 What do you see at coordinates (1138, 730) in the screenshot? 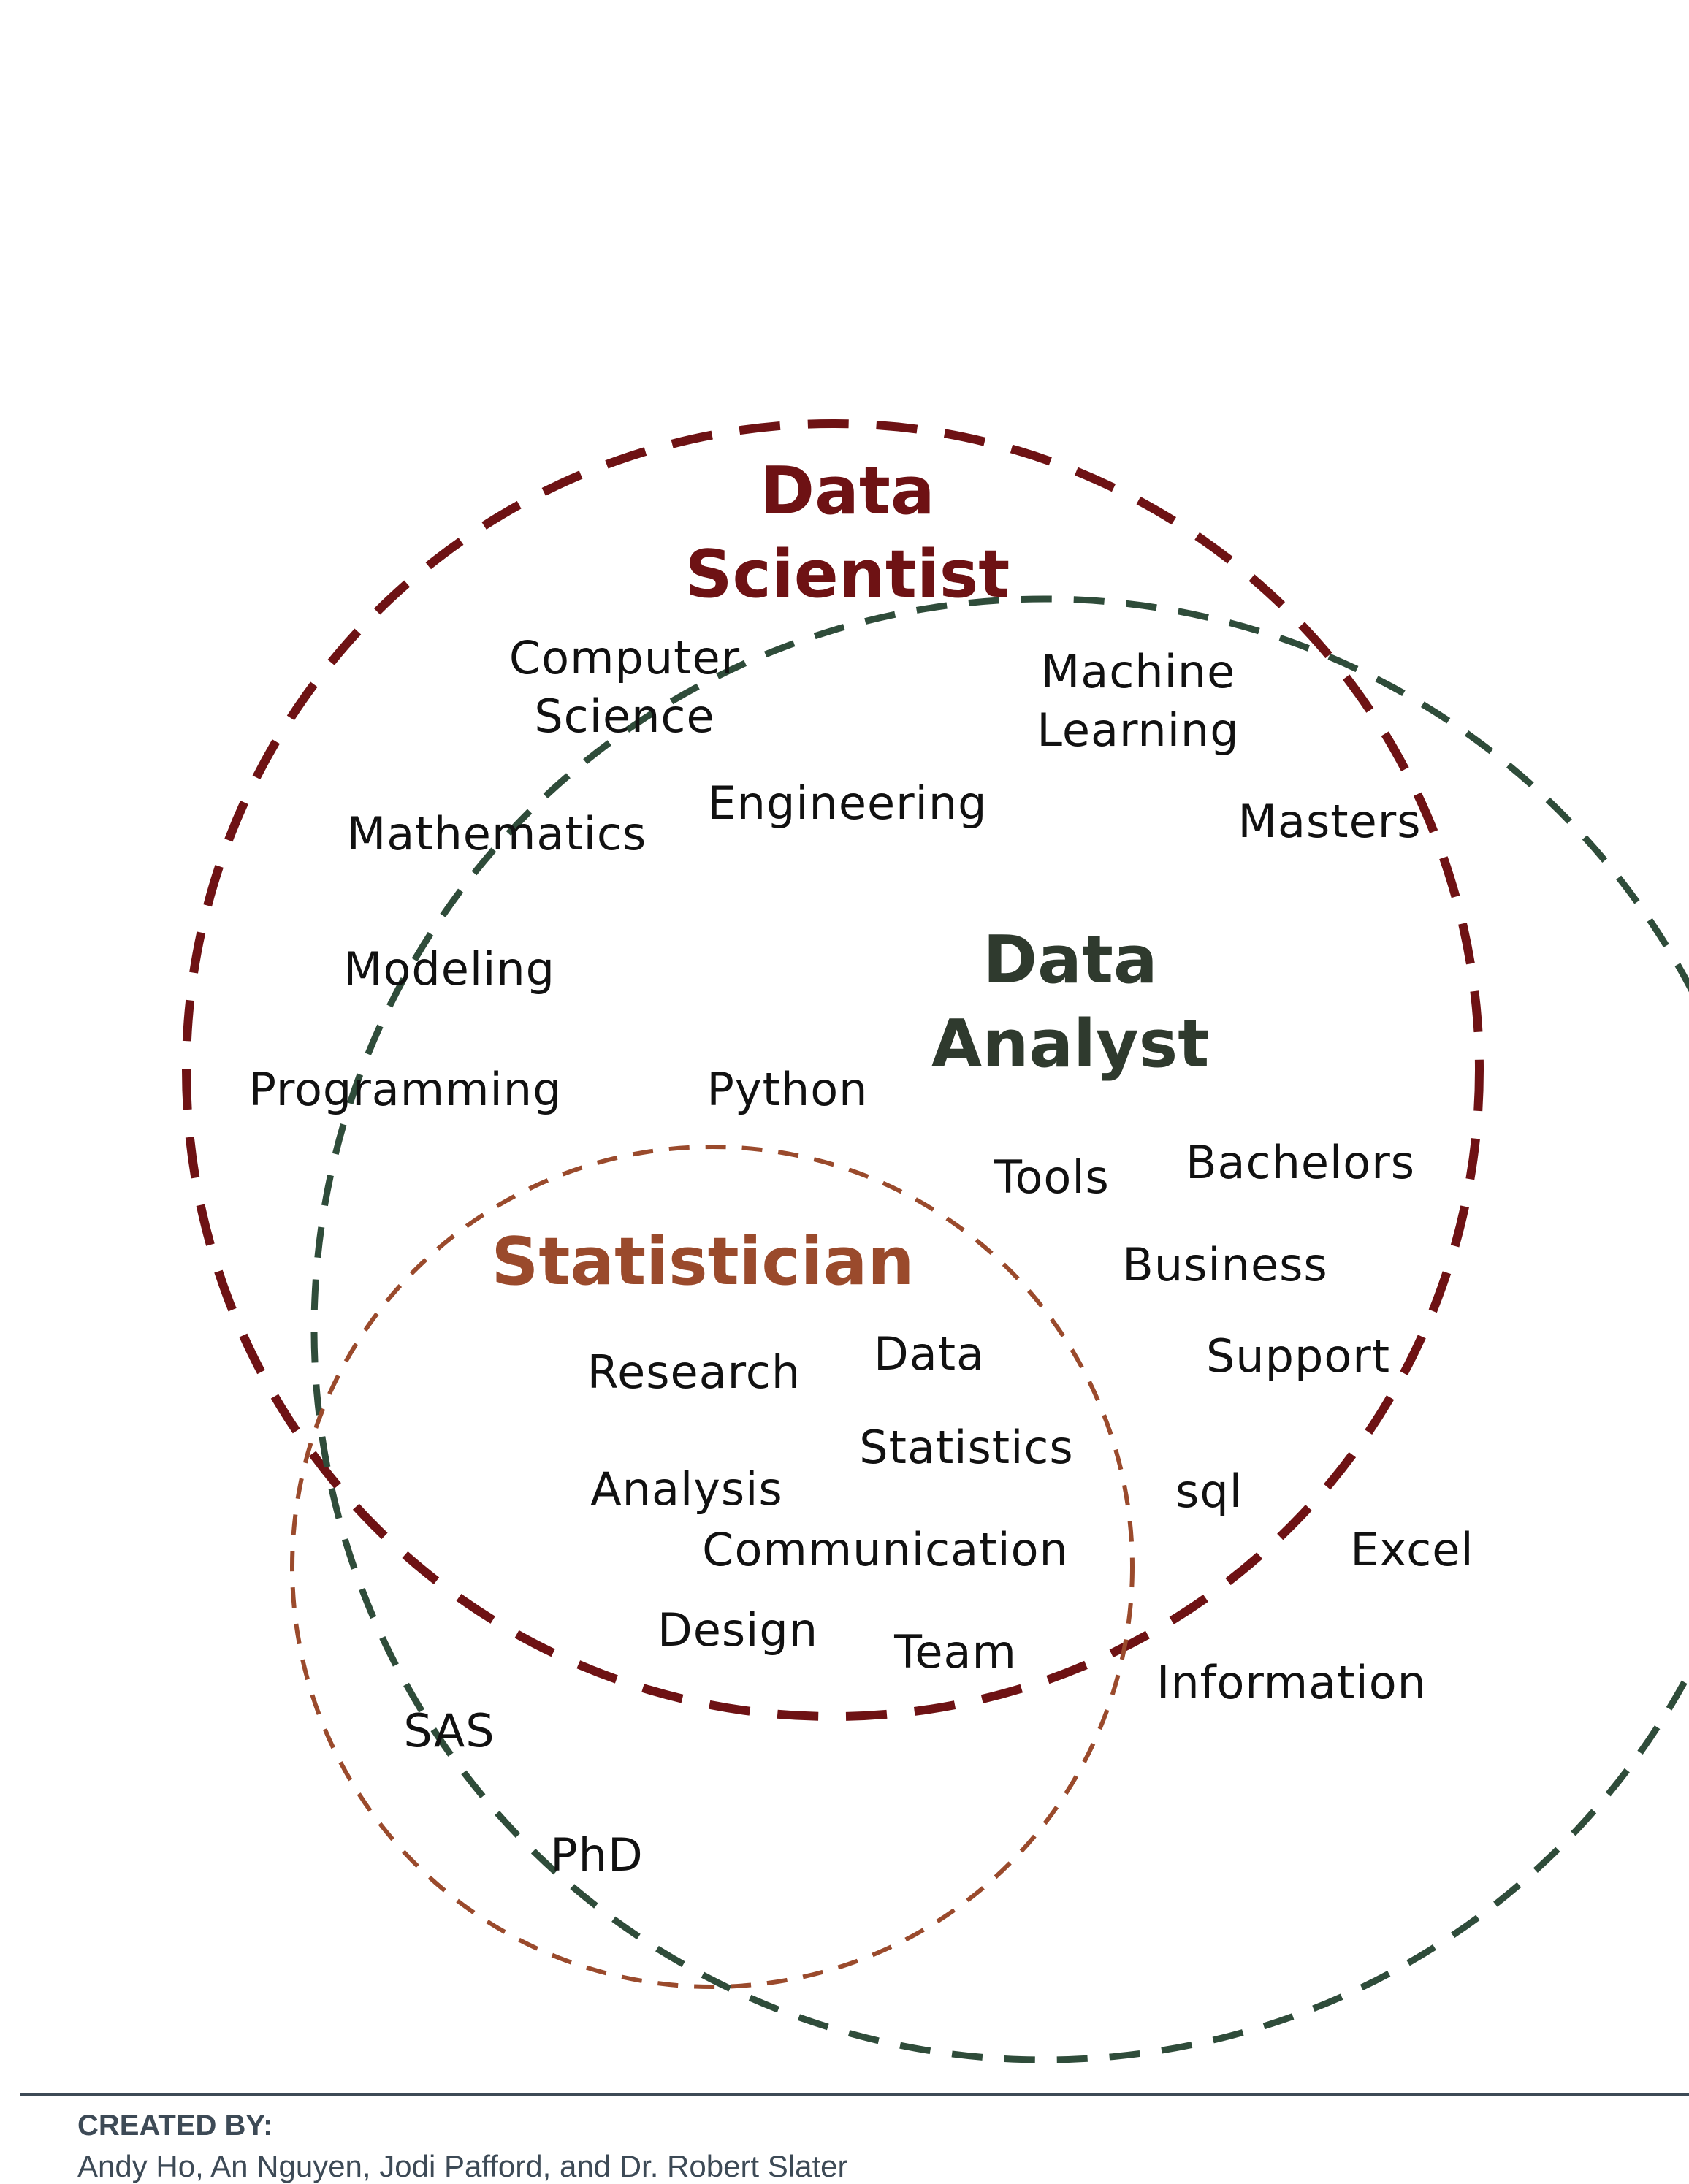
I see `term-learning: Learning` at bounding box center [1138, 730].